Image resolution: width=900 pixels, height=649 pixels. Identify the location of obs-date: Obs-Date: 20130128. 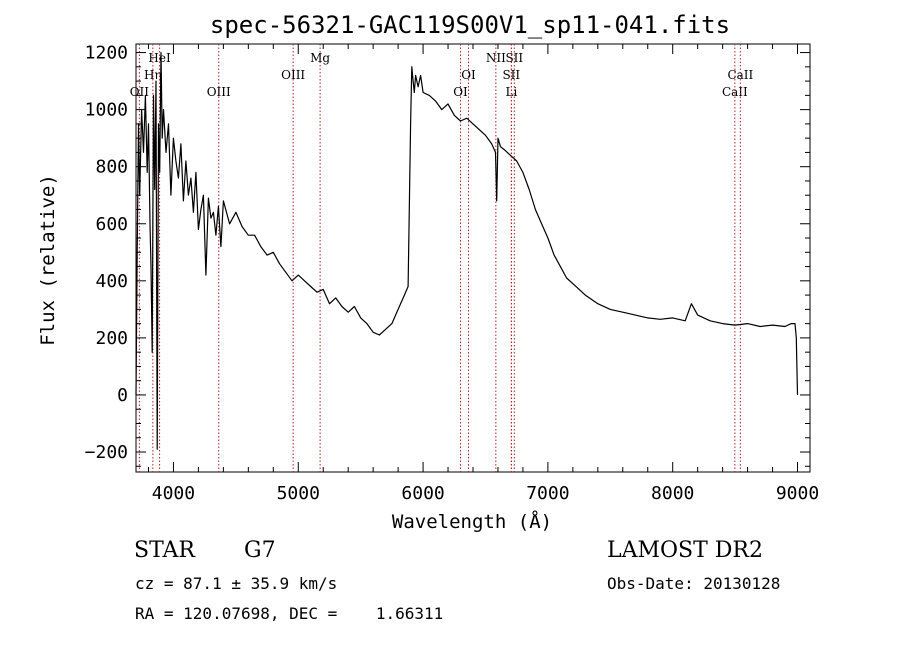
(694, 583).